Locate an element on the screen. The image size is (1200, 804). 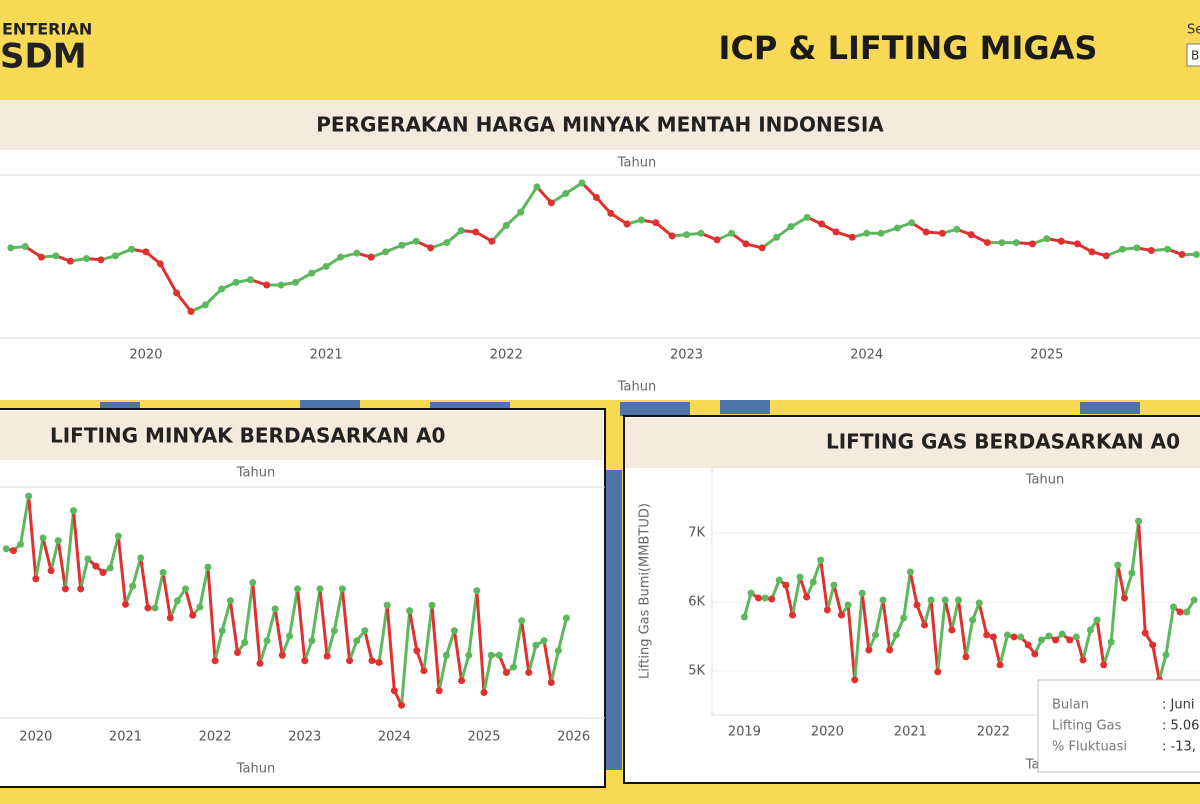
x-tick-label: 2024 is located at coordinates (866, 355).